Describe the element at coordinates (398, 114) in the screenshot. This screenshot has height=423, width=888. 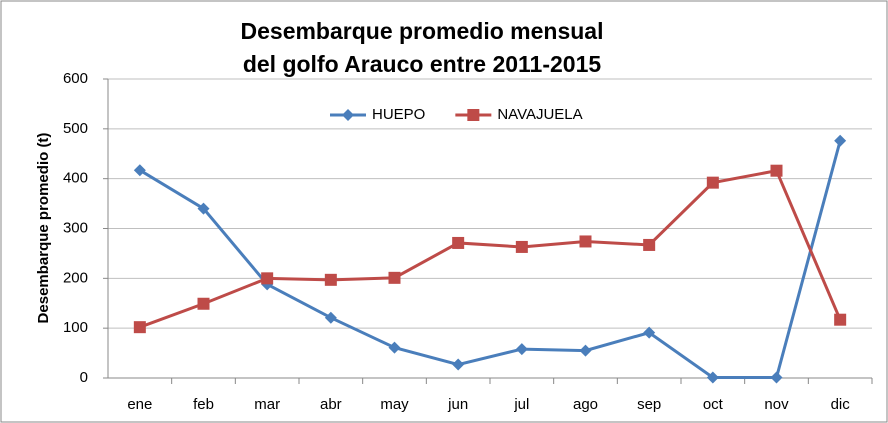
I see `legend-label: HUEPO` at that location.